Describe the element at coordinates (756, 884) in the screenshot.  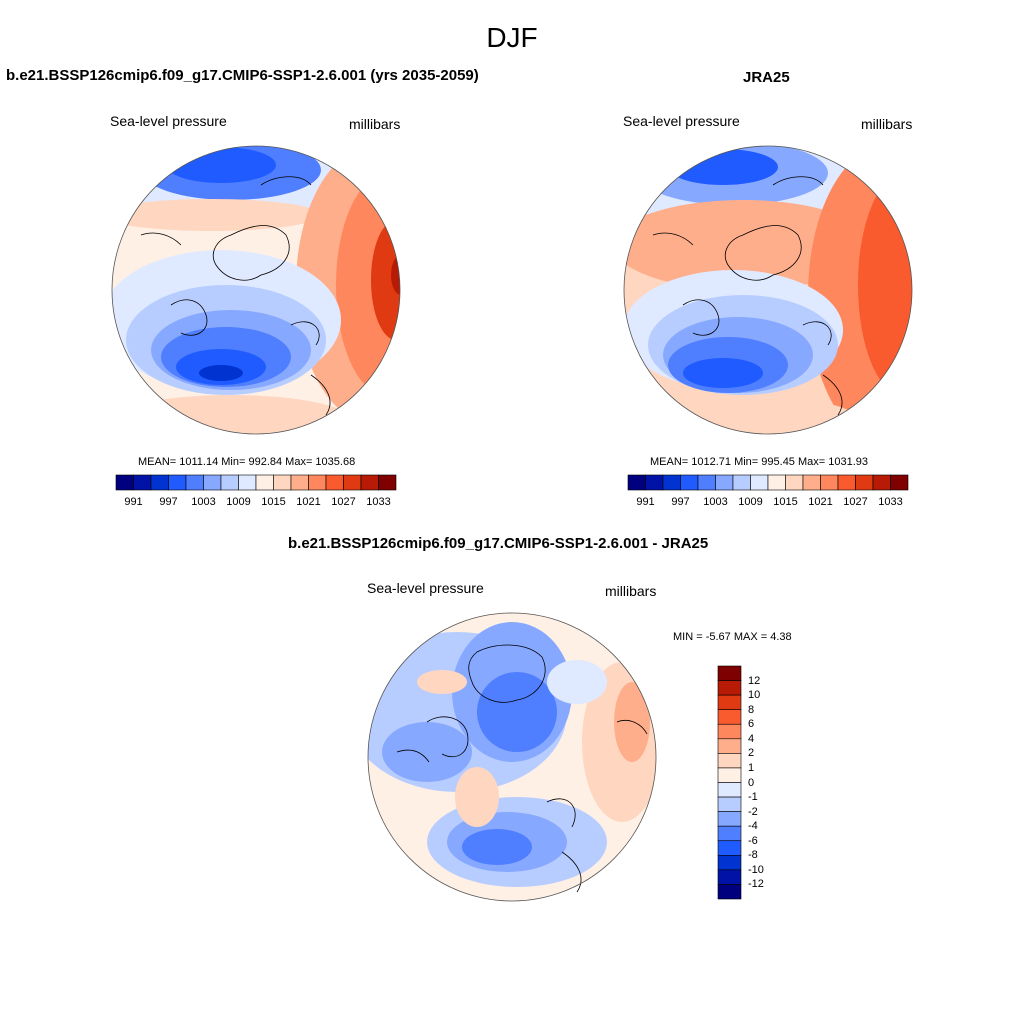
I see `colorbar-tick-label: -12` at that location.